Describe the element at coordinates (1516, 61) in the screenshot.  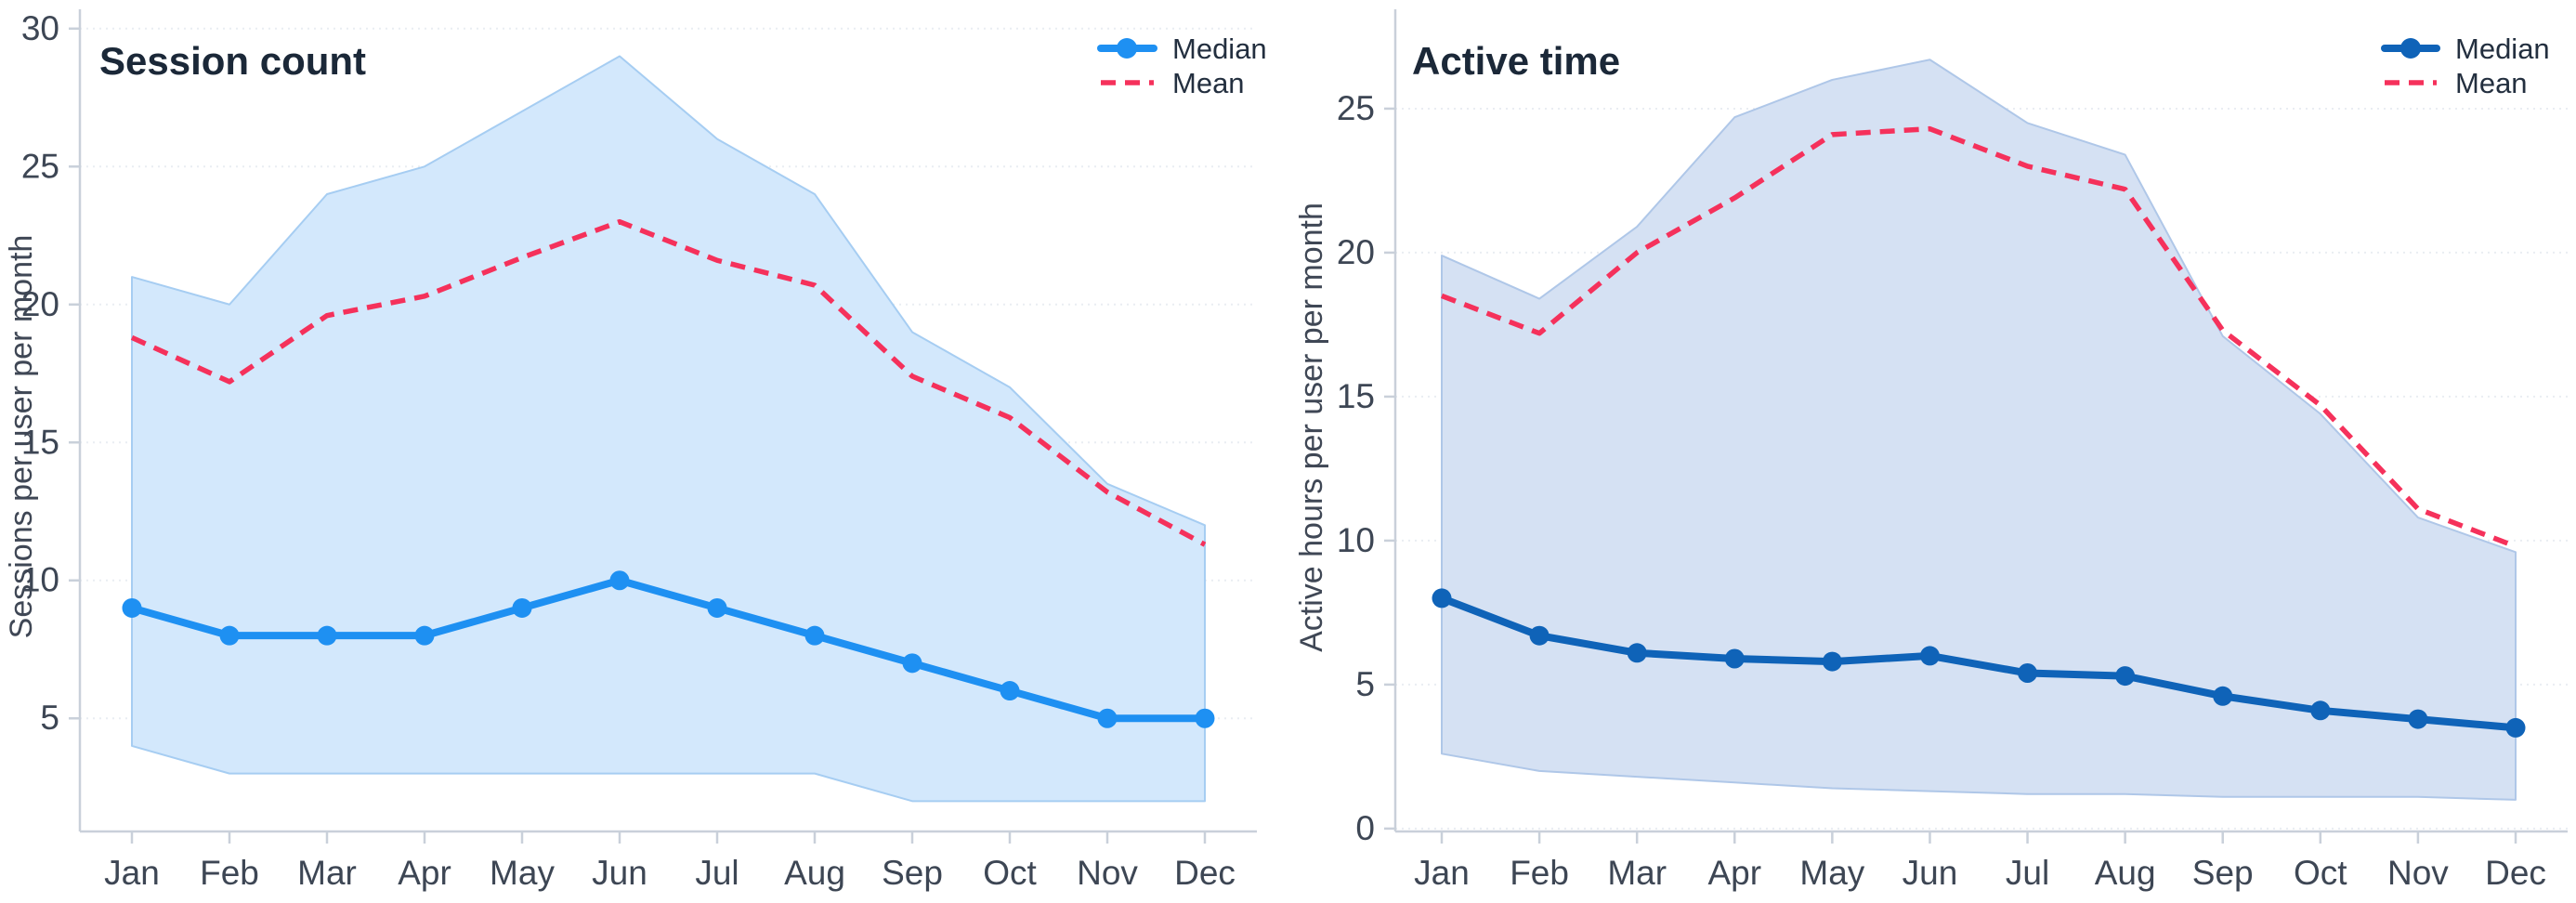
I see `chart-title: Active time` at that location.